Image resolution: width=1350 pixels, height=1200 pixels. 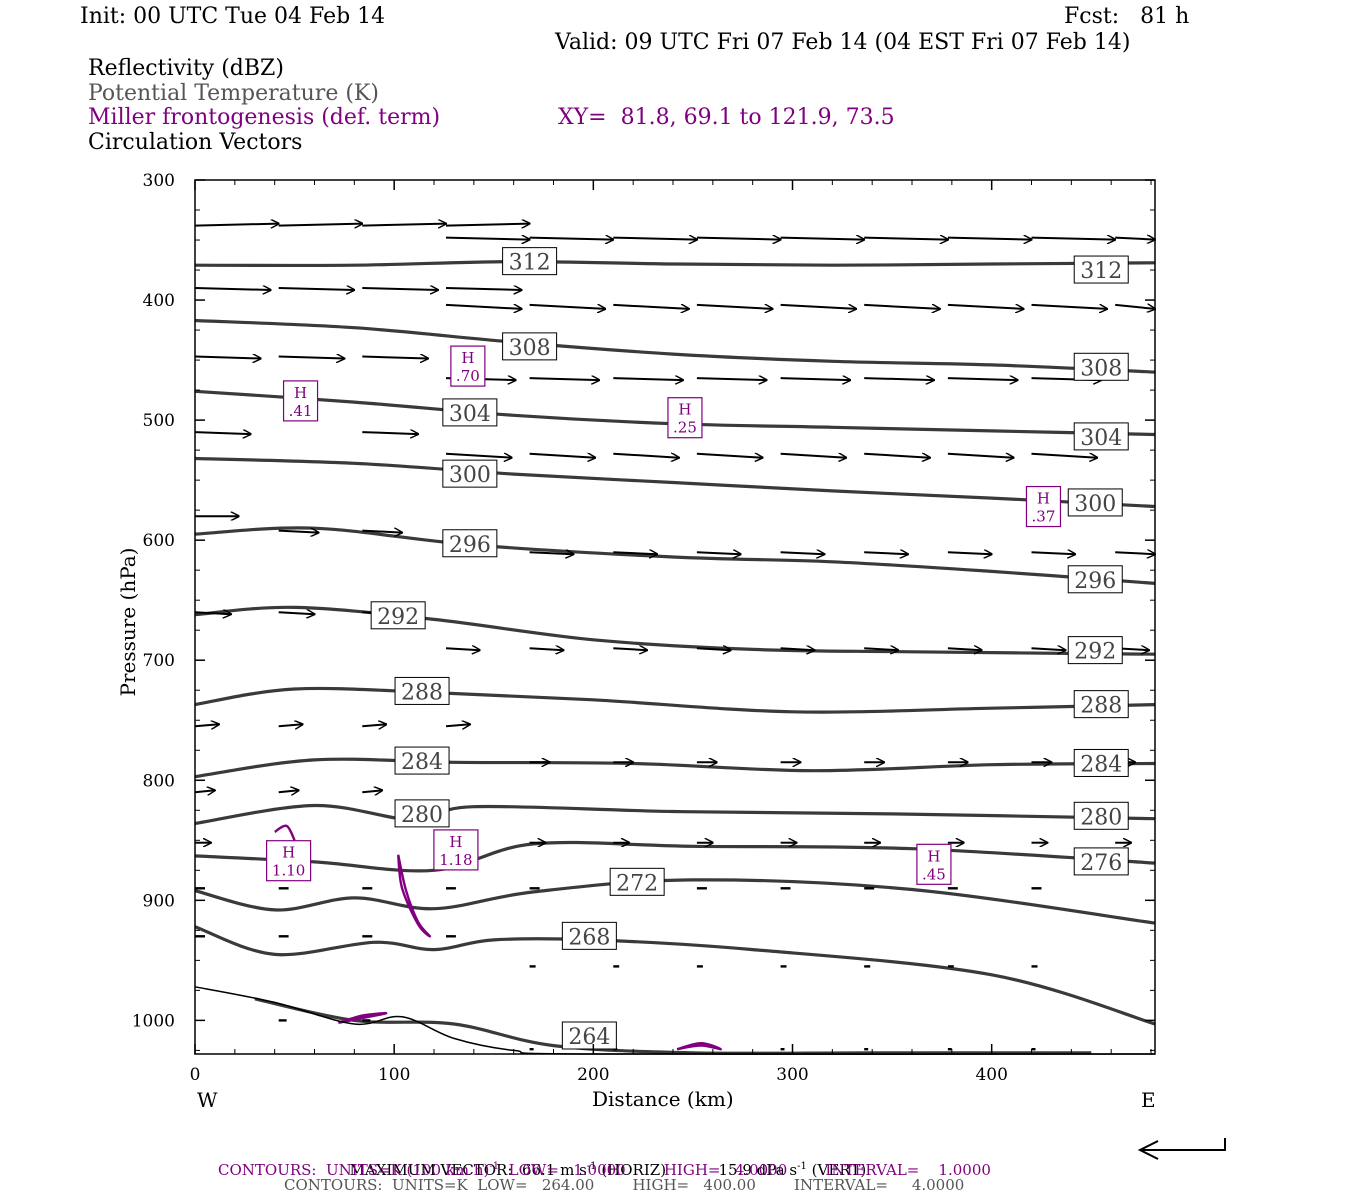 I want to click on max-value: .70, so click(x=468, y=376).